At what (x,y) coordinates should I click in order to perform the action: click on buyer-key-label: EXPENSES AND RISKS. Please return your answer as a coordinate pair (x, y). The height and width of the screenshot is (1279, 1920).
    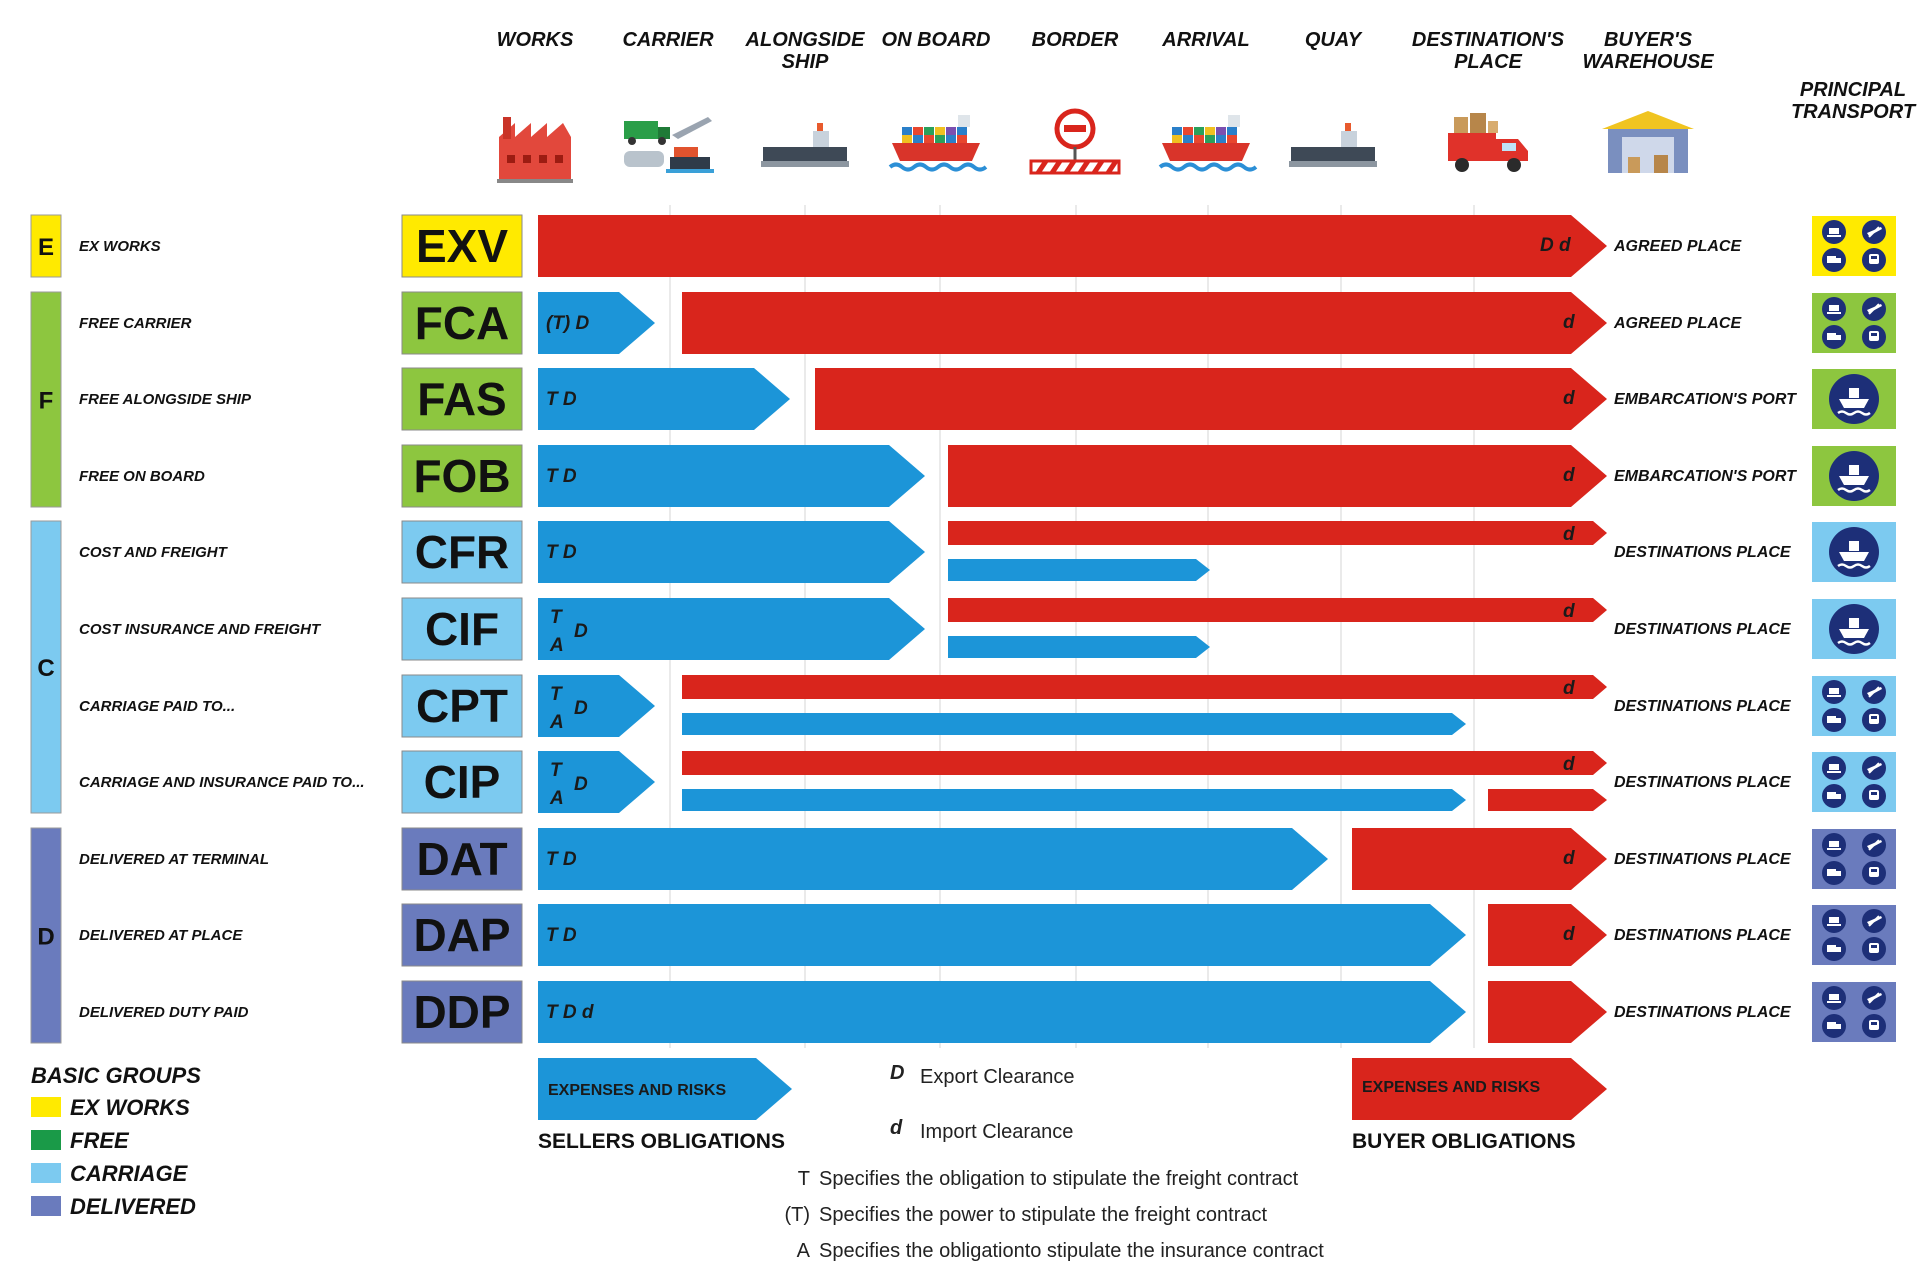
    Looking at the image, I should click on (1451, 1087).